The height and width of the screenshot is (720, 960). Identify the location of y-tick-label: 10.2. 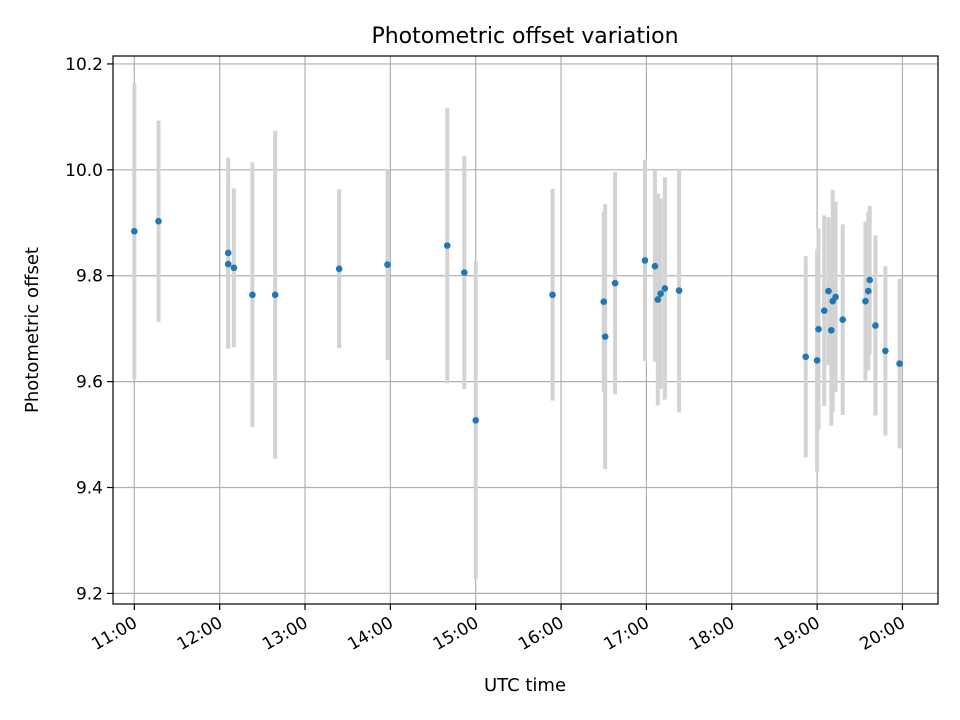
(84, 65).